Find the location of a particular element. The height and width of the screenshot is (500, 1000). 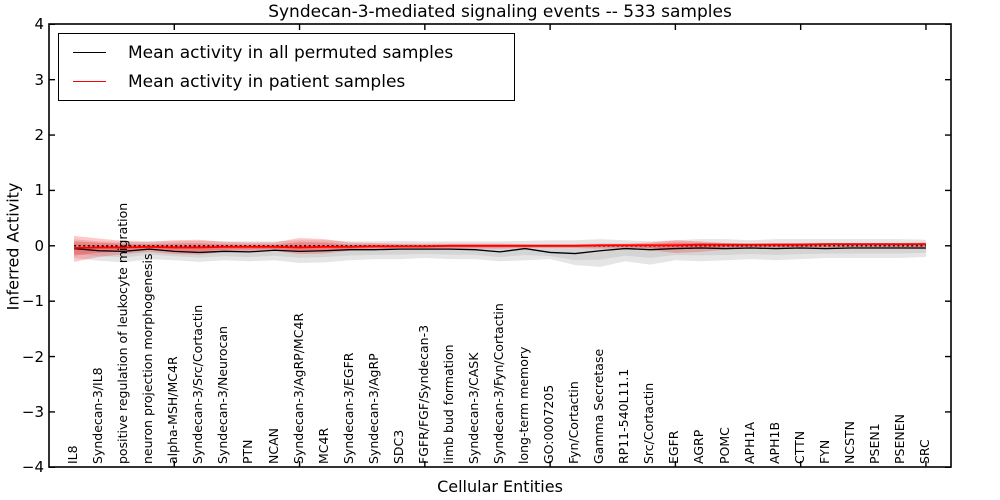

x-category-label: PTN is located at coordinates (248, 451).